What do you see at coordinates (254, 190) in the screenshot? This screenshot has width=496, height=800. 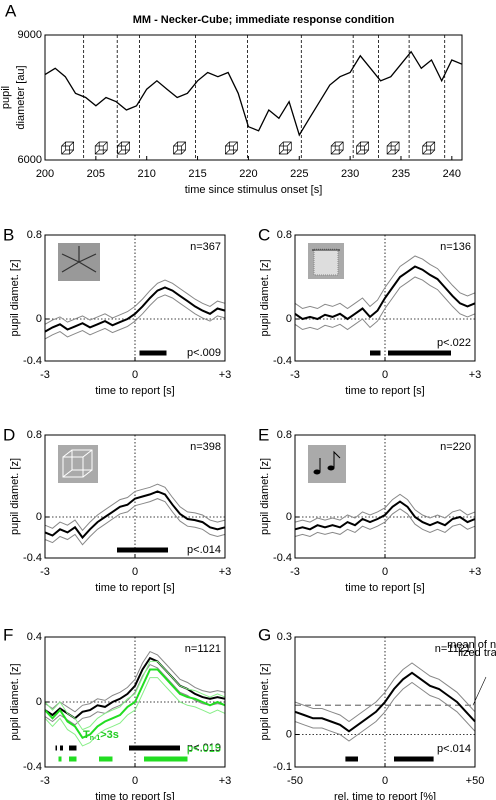 I see `x-axis-label: time since stimulus onset [s]` at bounding box center [254, 190].